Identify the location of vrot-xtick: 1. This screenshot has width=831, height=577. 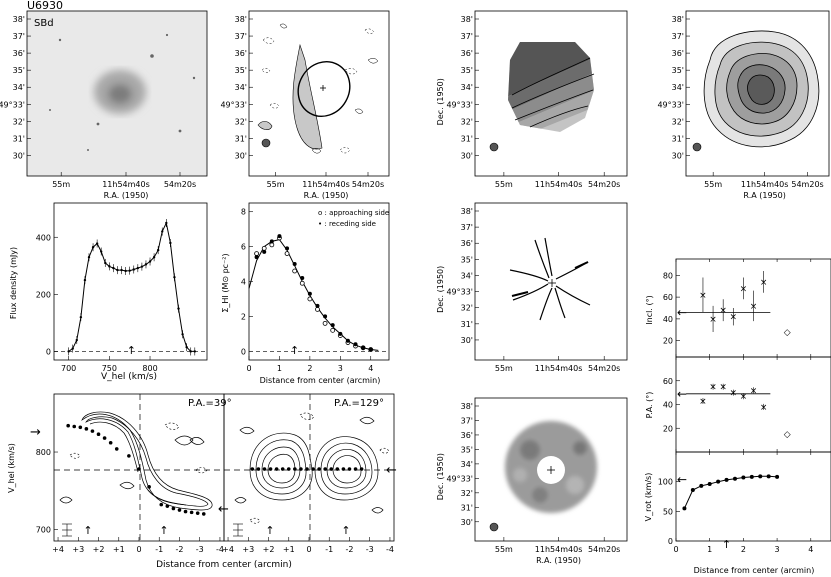
(709, 549).